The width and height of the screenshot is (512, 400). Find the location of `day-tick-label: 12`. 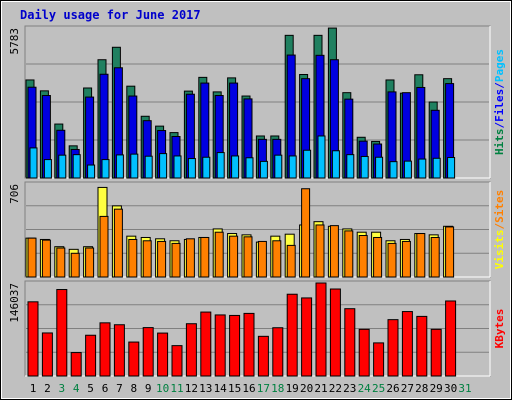

day-tick-label: 12 is located at coordinates (191, 388).